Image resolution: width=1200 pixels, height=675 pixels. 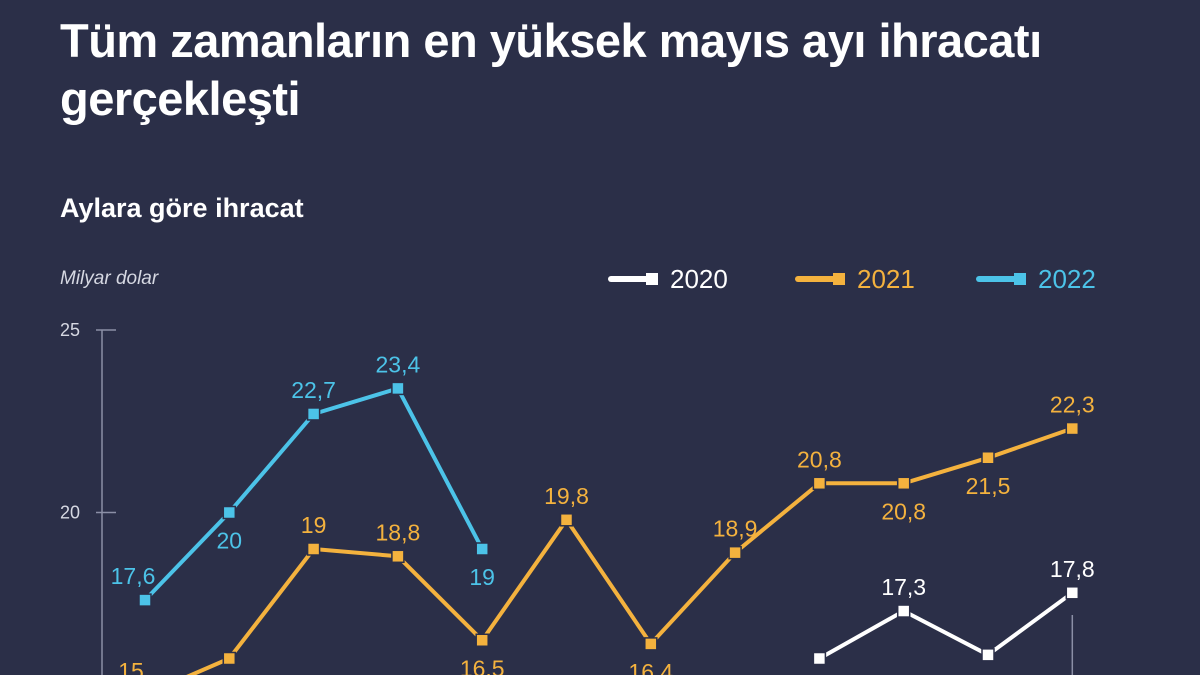 What do you see at coordinates (1072, 405) in the screenshot?
I see `data-label-2021: 22,3` at bounding box center [1072, 405].